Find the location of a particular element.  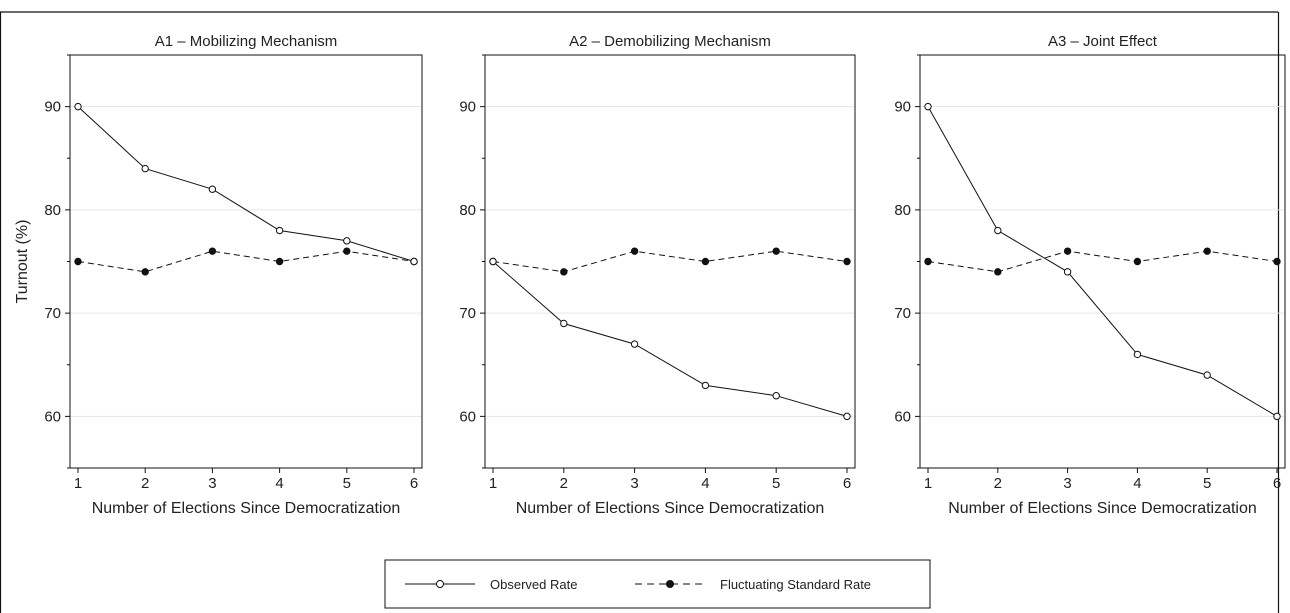

y-axis-label: Turnout (%) is located at coordinates (22, 262).